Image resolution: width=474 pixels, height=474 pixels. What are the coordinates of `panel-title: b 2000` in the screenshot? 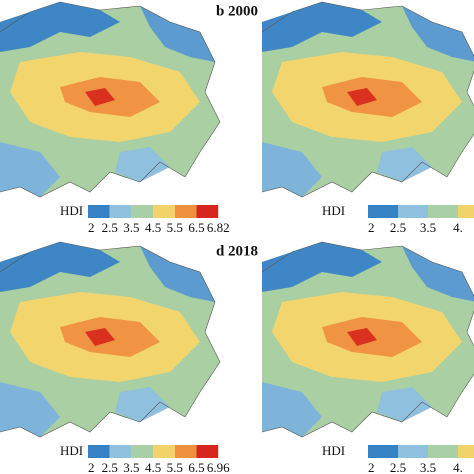 It's located at (237, 11).